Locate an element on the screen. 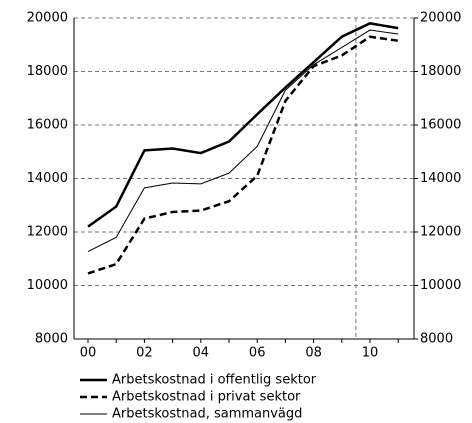 The width and height of the screenshot is (472, 423). x-tick-label: 02 is located at coordinates (144, 353).